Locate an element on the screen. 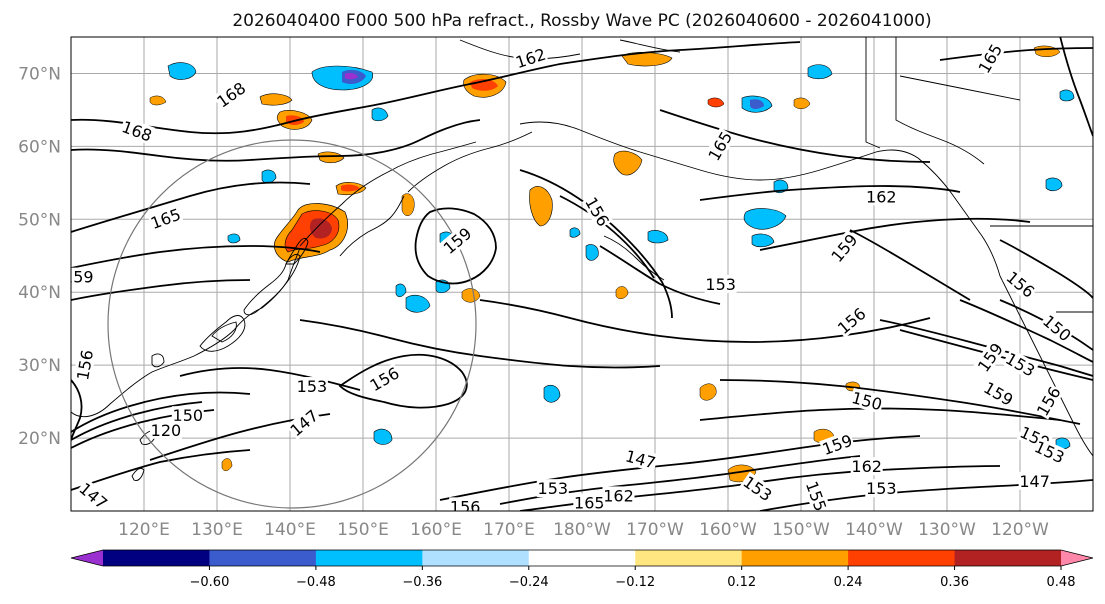 The height and width of the screenshot is (604, 1105). lon-label: 170°W is located at coordinates (655, 530).